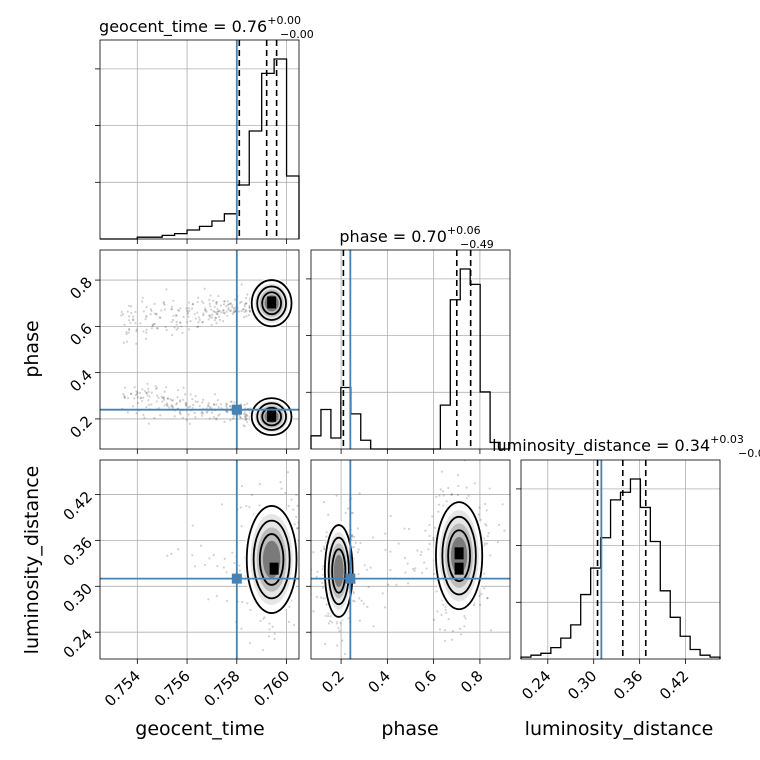 This screenshot has height=760, width=760. What do you see at coordinates (749, 453) in the screenshot?
I see `title-luminosity-distance-minus: −0.03` at bounding box center [749, 453].